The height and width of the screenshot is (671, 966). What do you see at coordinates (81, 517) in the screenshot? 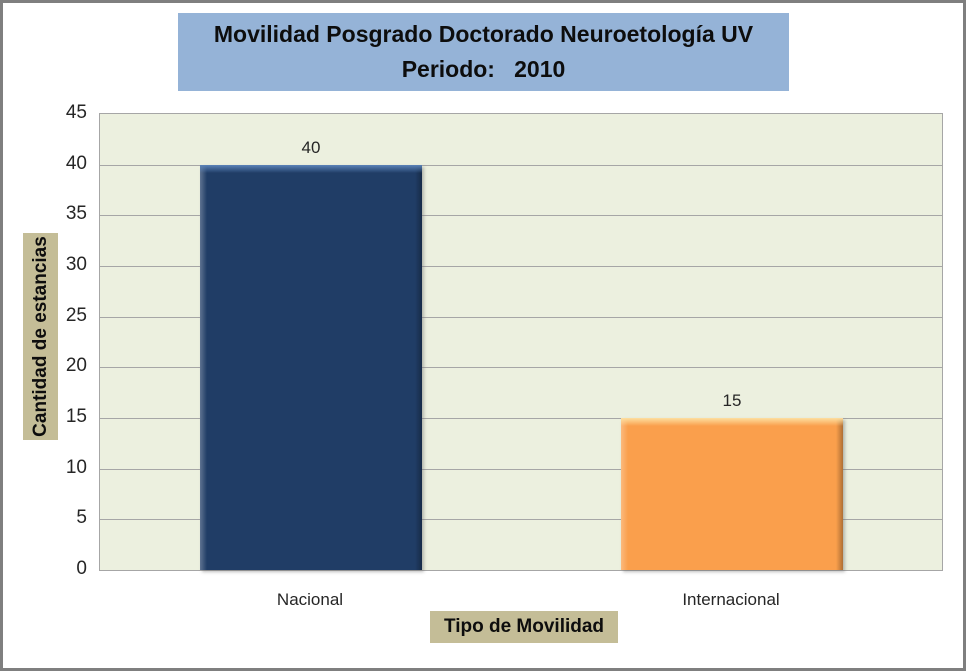
I see `y-tick-label-5: 5` at bounding box center [81, 517].